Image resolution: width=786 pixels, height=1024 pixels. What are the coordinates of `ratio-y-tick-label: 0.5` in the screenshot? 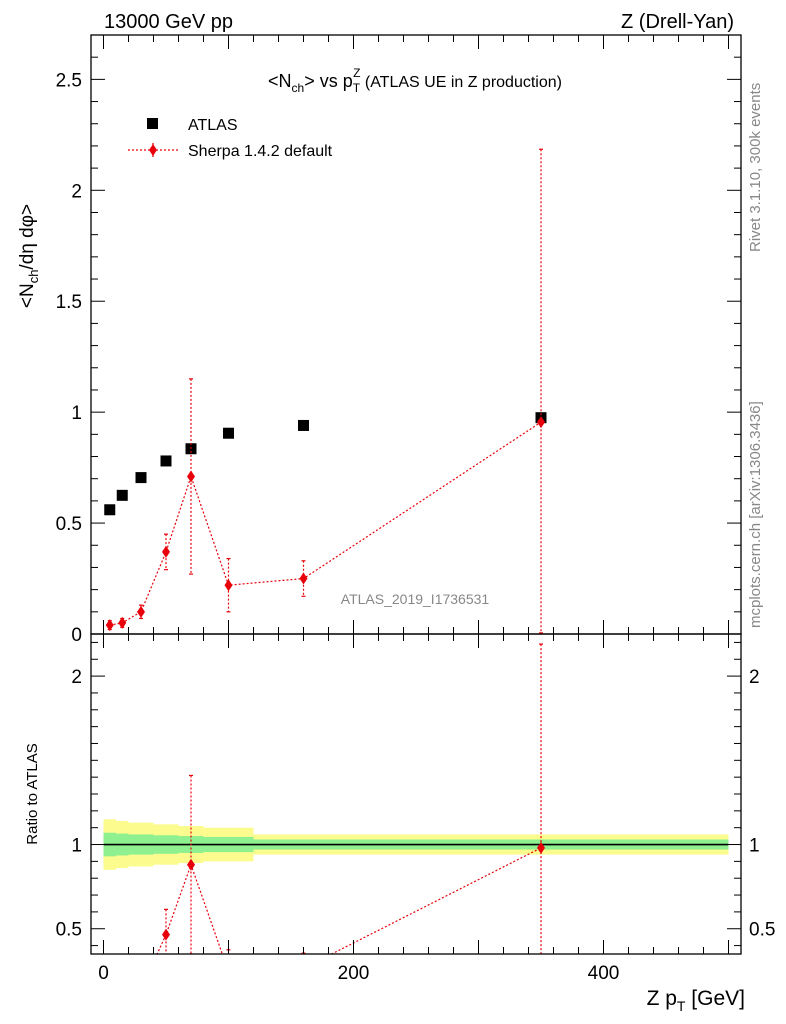 It's located at (69, 930).